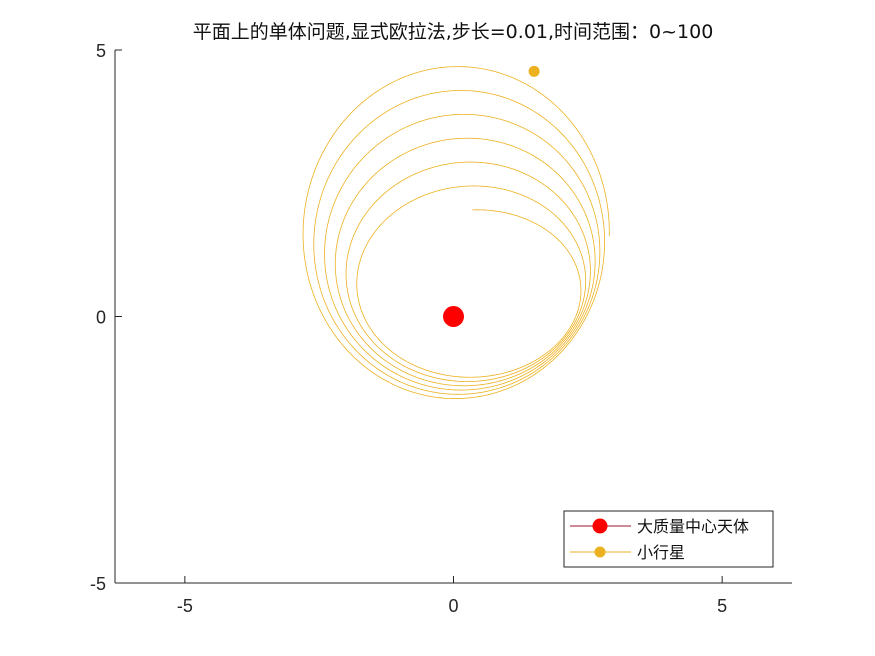 This screenshot has width=875, height=656. What do you see at coordinates (453, 316) in the screenshot?
I see `center-body-marker` at bounding box center [453, 316].